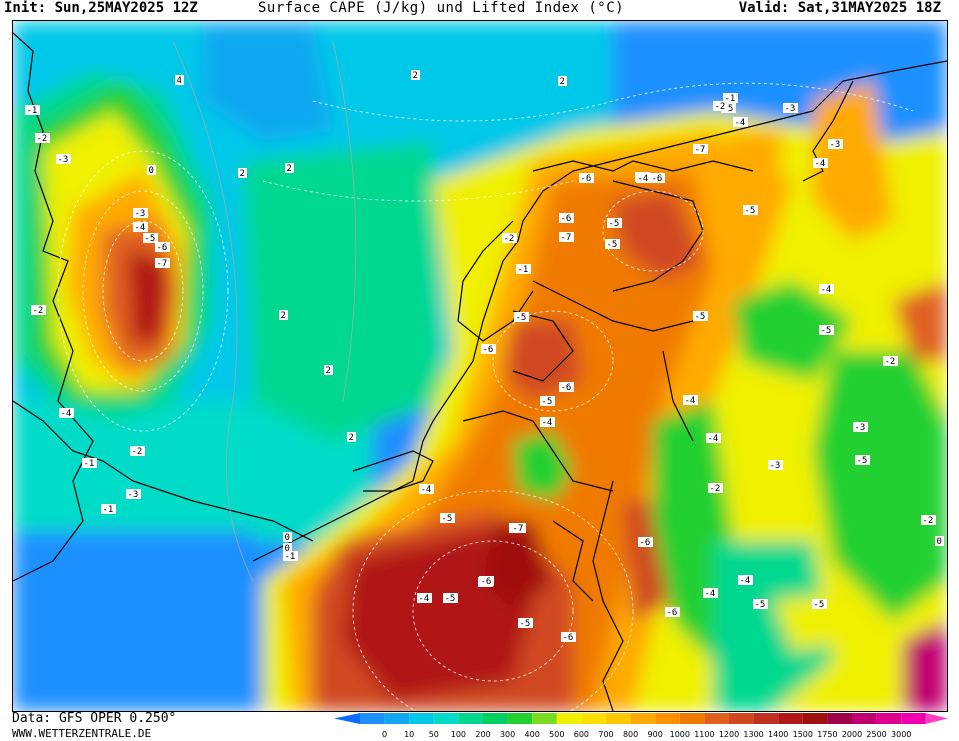 The height and width of the screenshot is (741, 959). I want to click on legend-tick-label: 900, so click(655, 734).